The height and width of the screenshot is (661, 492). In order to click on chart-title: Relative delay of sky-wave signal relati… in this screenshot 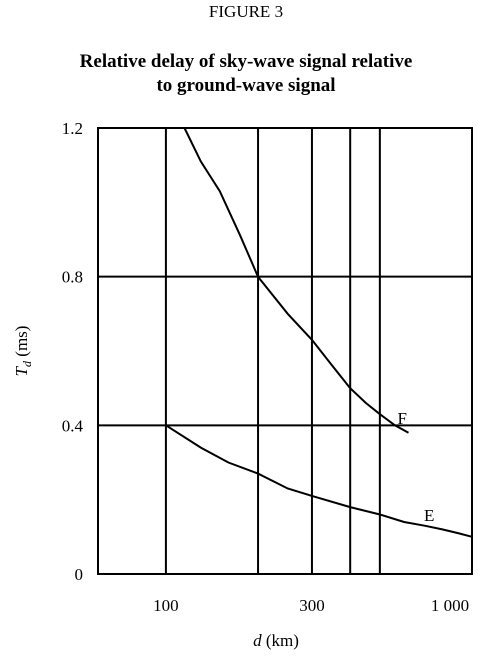, I will do `click(246, 74)`.